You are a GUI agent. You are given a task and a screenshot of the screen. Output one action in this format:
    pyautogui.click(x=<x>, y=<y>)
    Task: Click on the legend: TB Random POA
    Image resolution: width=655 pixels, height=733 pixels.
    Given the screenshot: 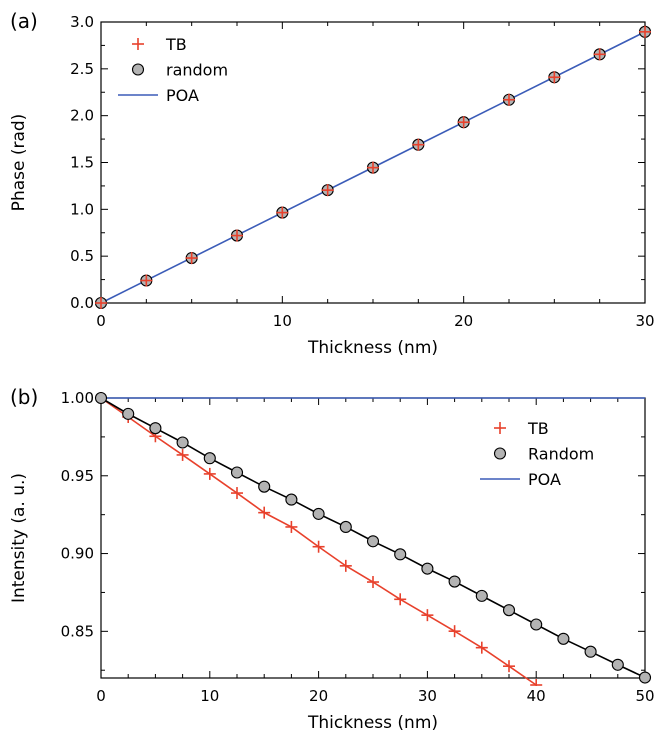 What is the action you would take?
    pyautogui.click(x=537, y=454)
    